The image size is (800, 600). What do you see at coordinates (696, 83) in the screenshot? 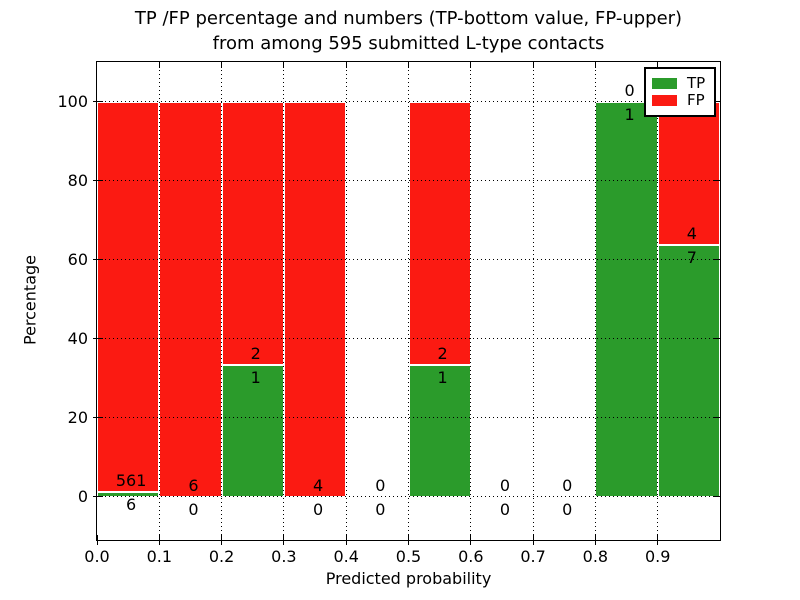
I see `legend-label-tp: TP` at bounding box center [696, 83].